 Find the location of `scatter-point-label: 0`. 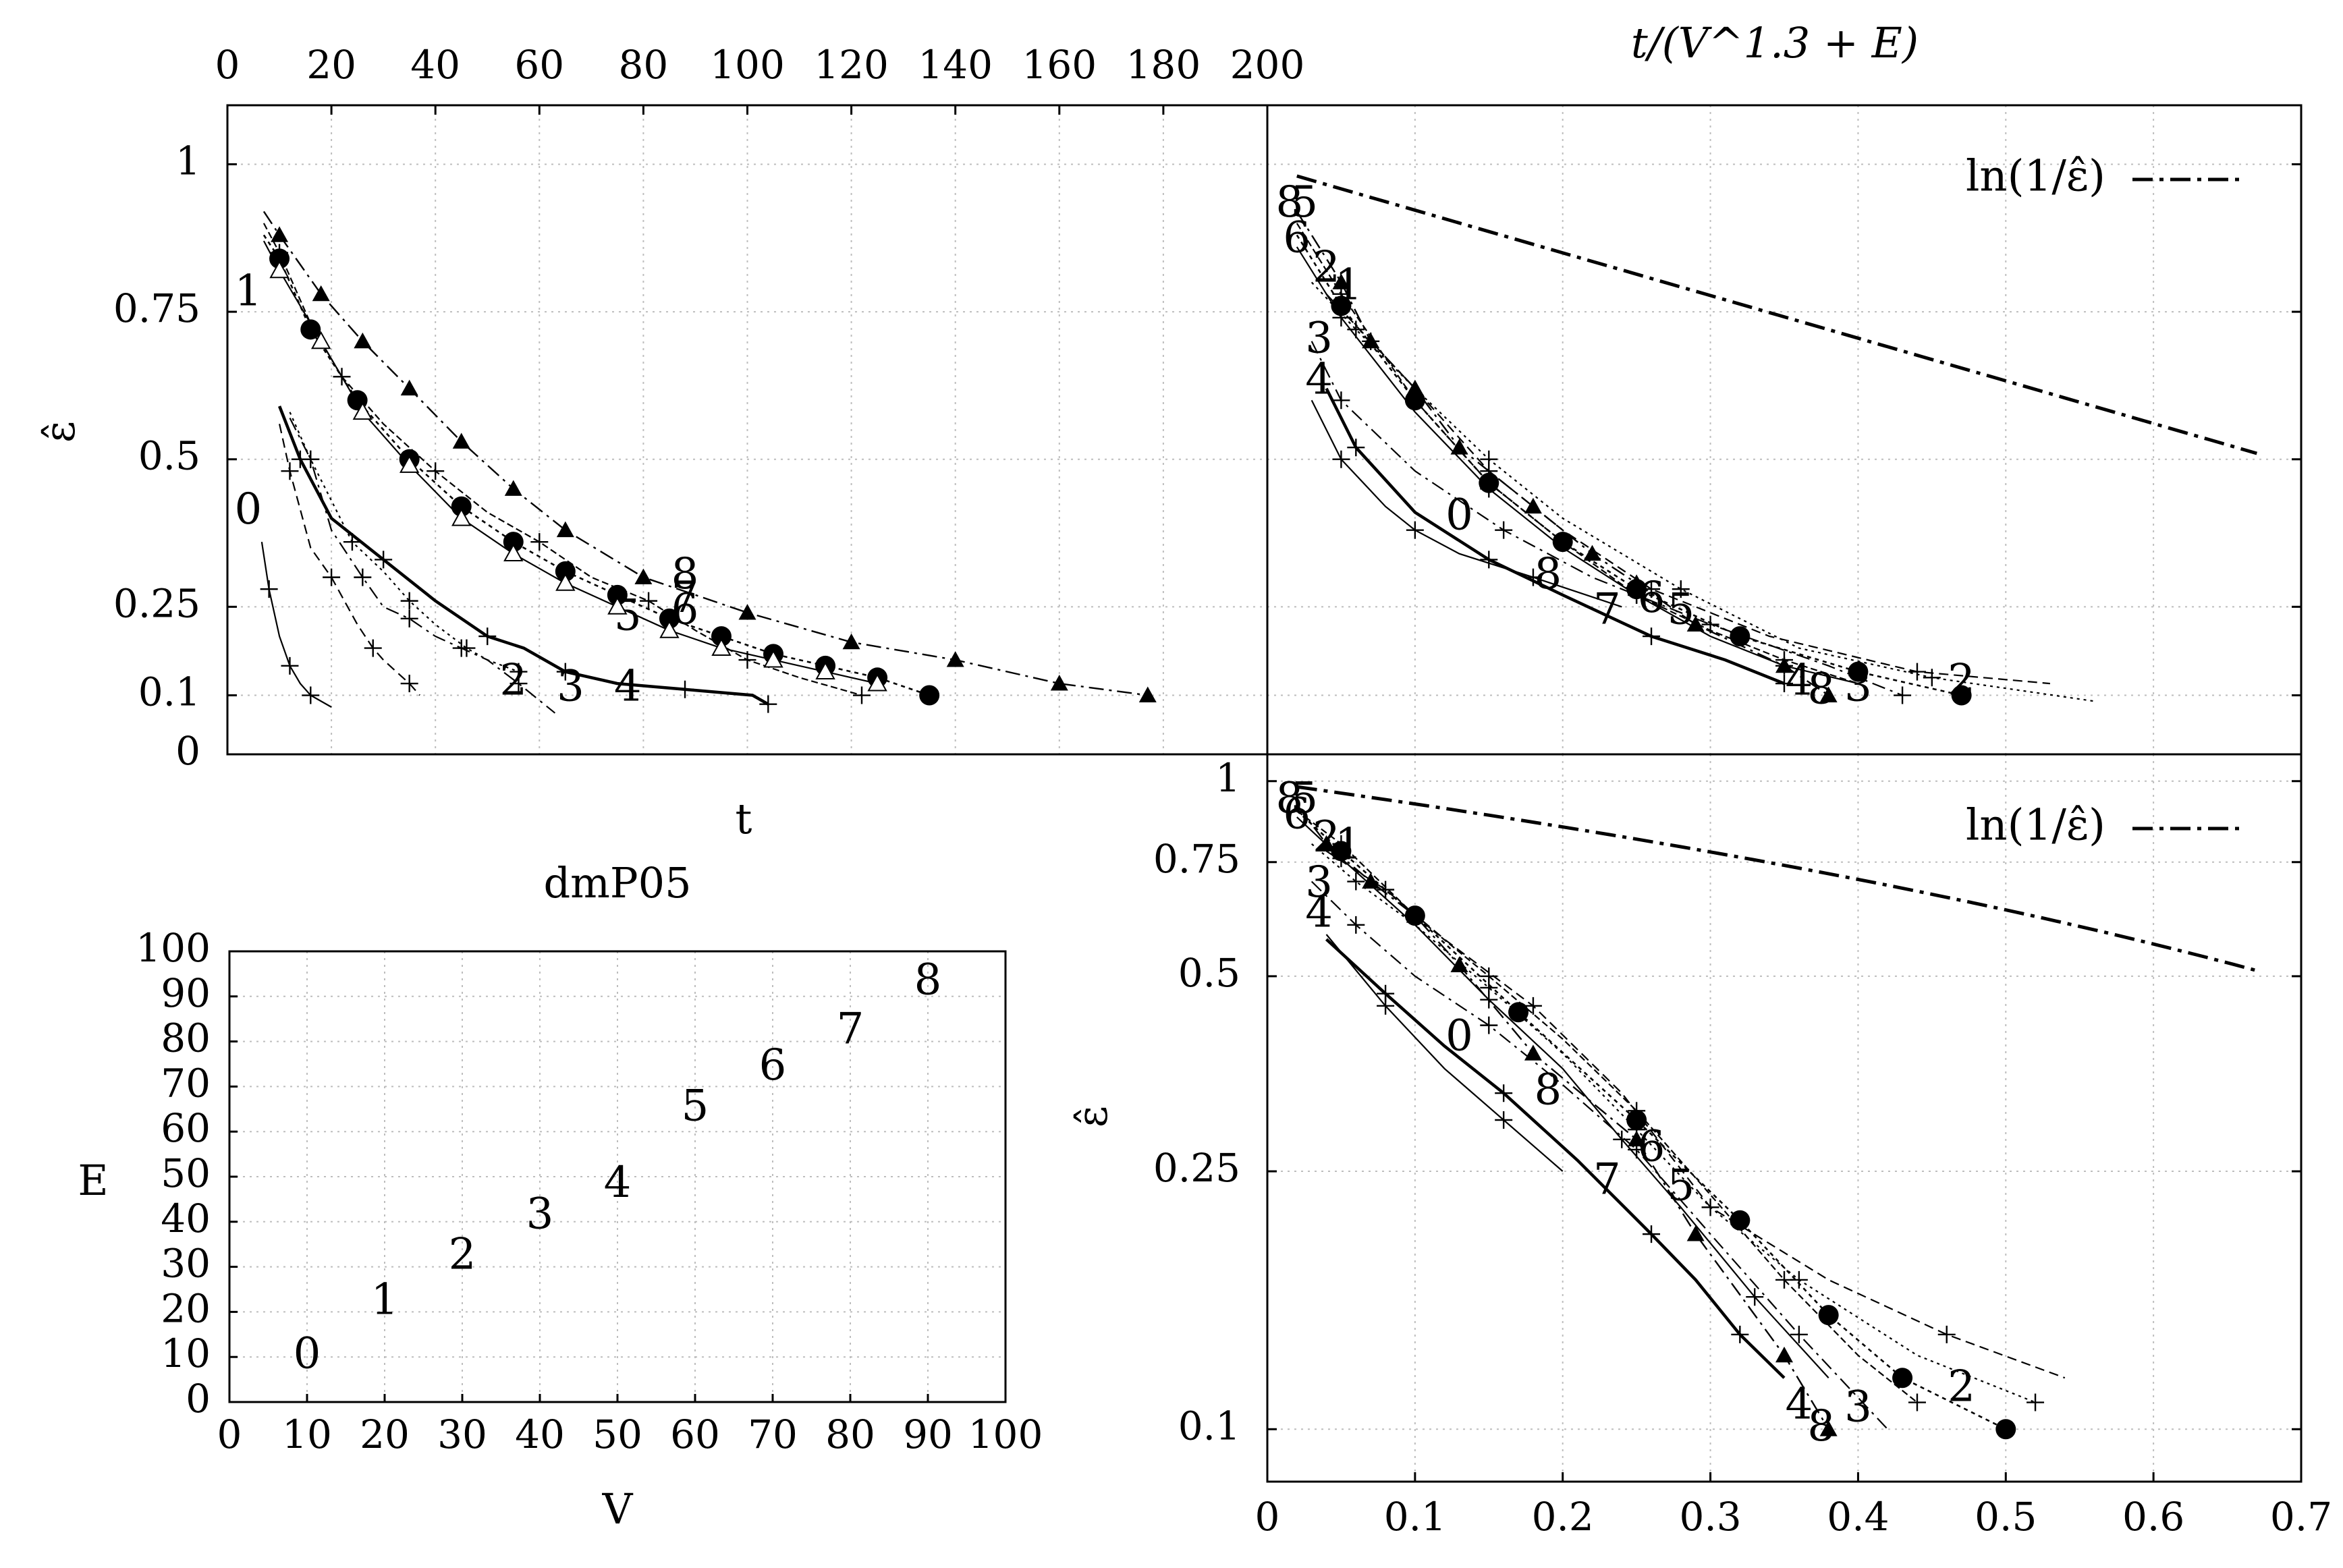

scatter-point-label: 0 is located at coordinates (307, 1354).